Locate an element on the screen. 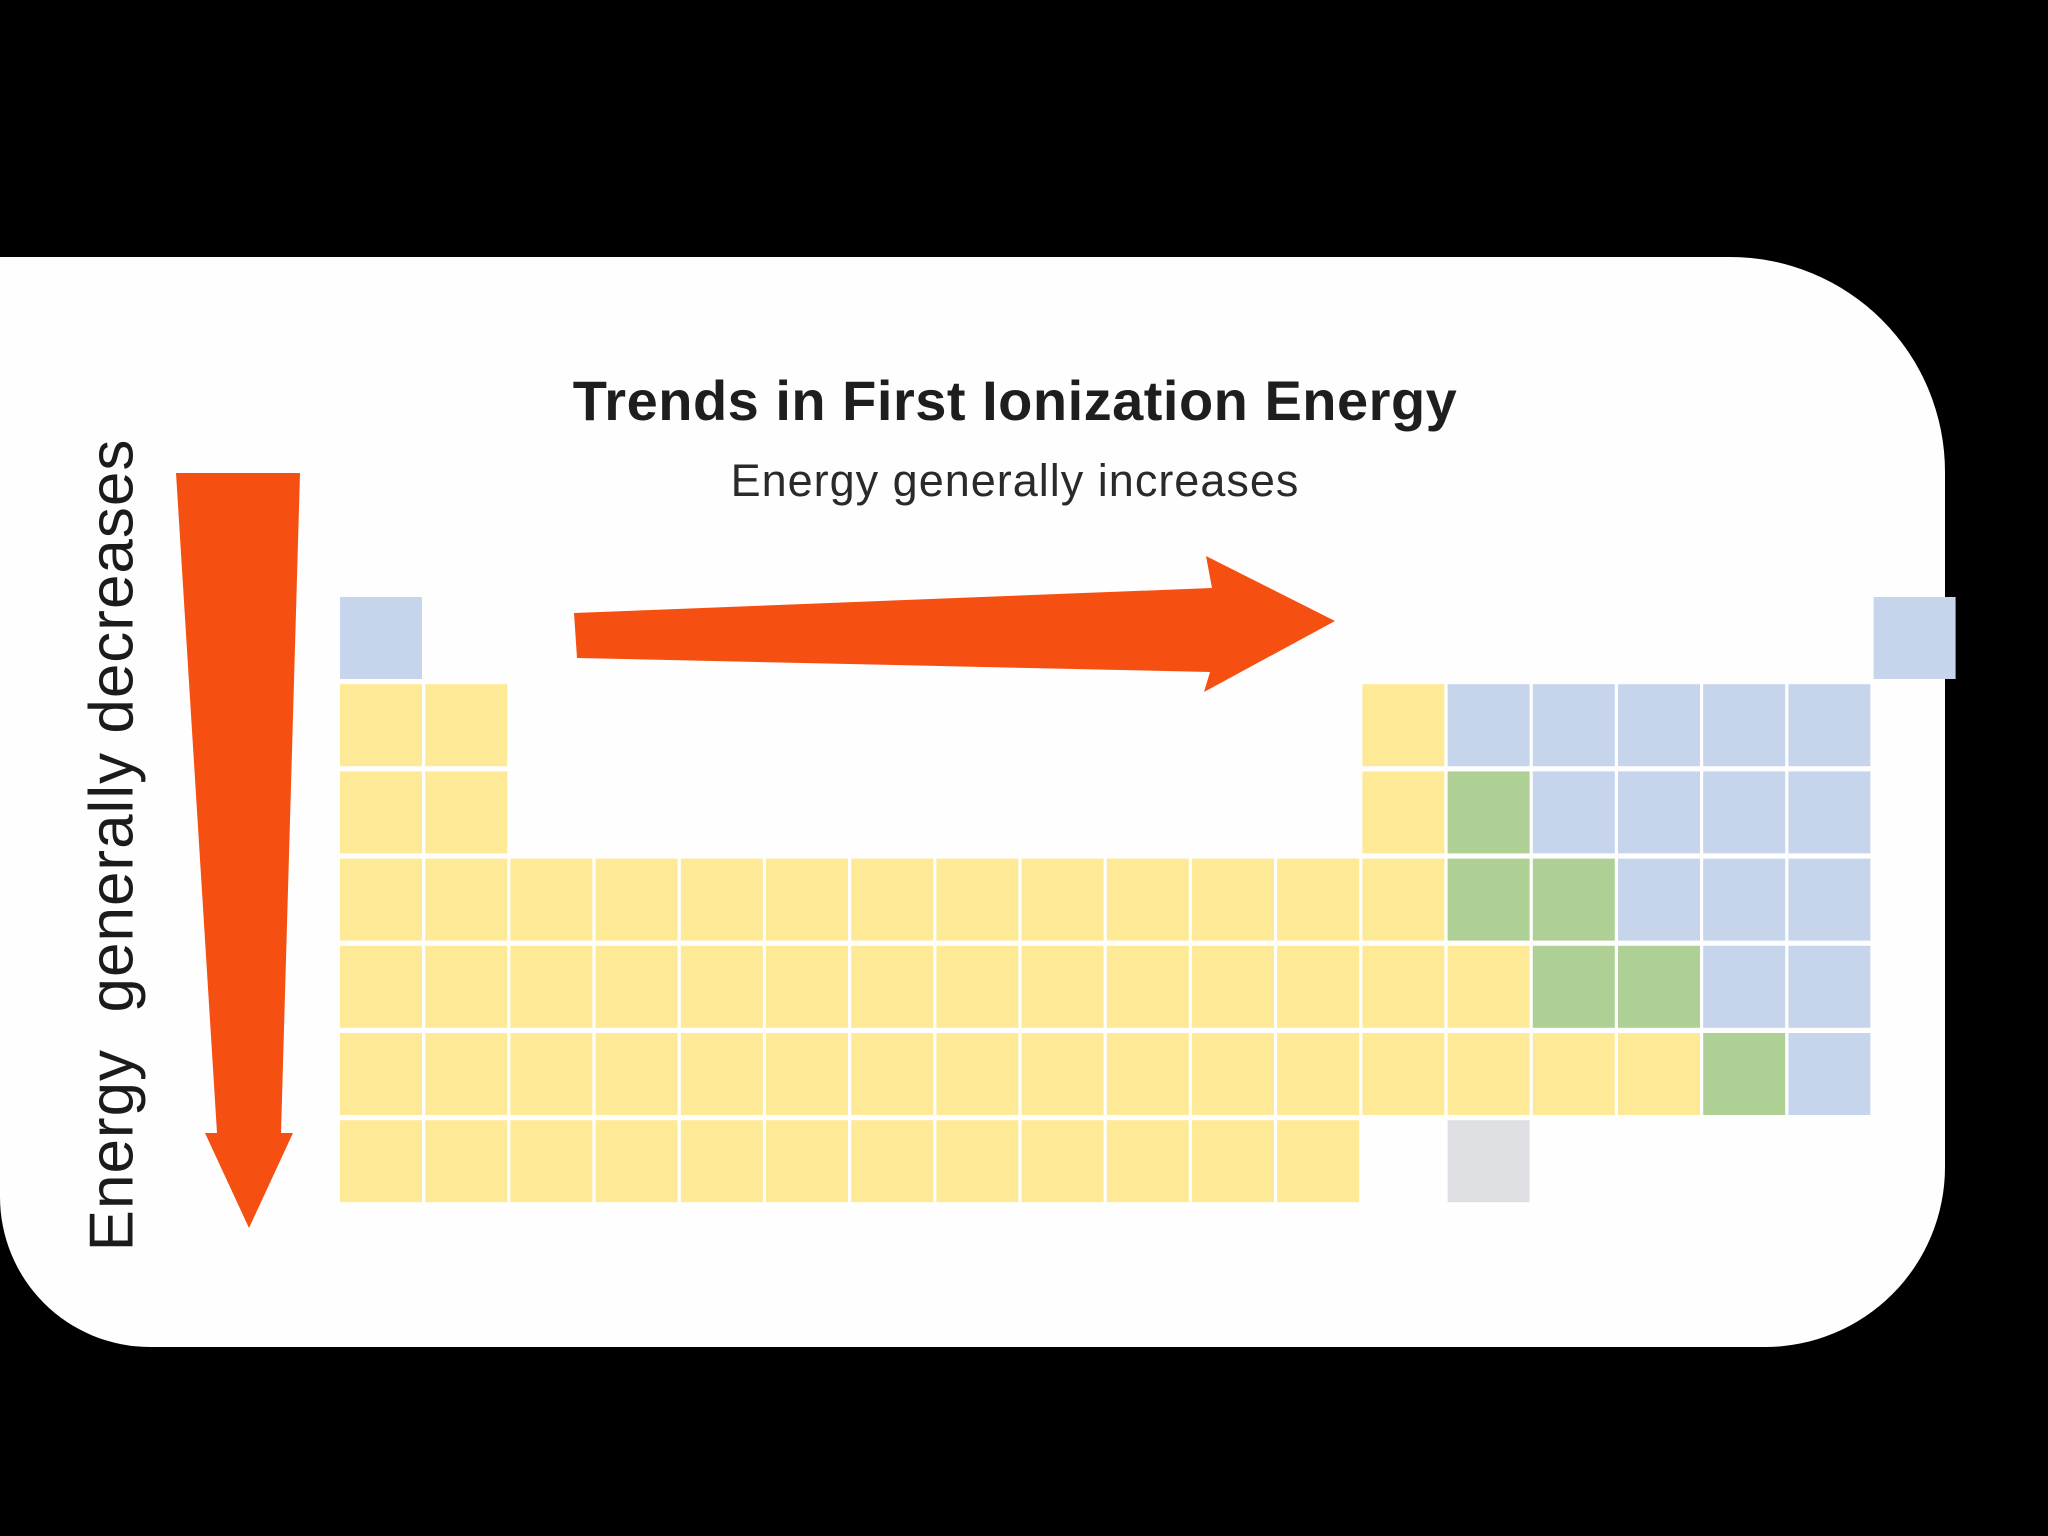 The image size is (2048, 1536). diagram-title: Trends in First Ionization Energy is located at coordinates (1015, 400).